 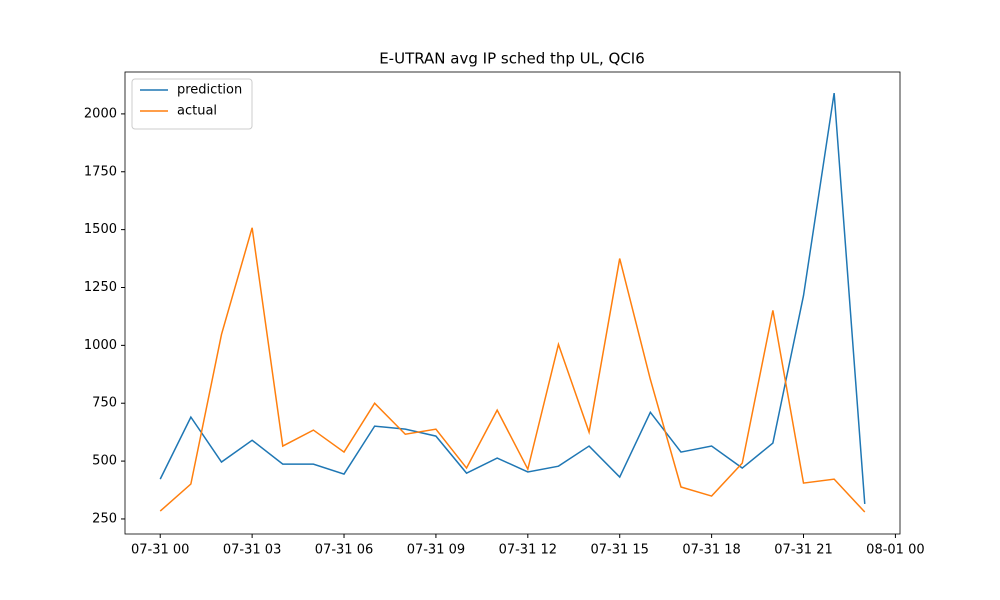 I want to click on legend-label: prediction, so click(x=209, y=90).